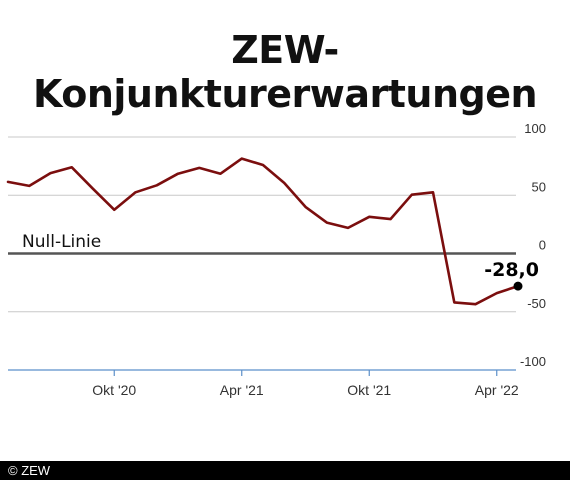  What do you see at coordinates (511, 270) in the screenshot?
I see `end-value-label: -28,0` at bounding box center [511, 270].